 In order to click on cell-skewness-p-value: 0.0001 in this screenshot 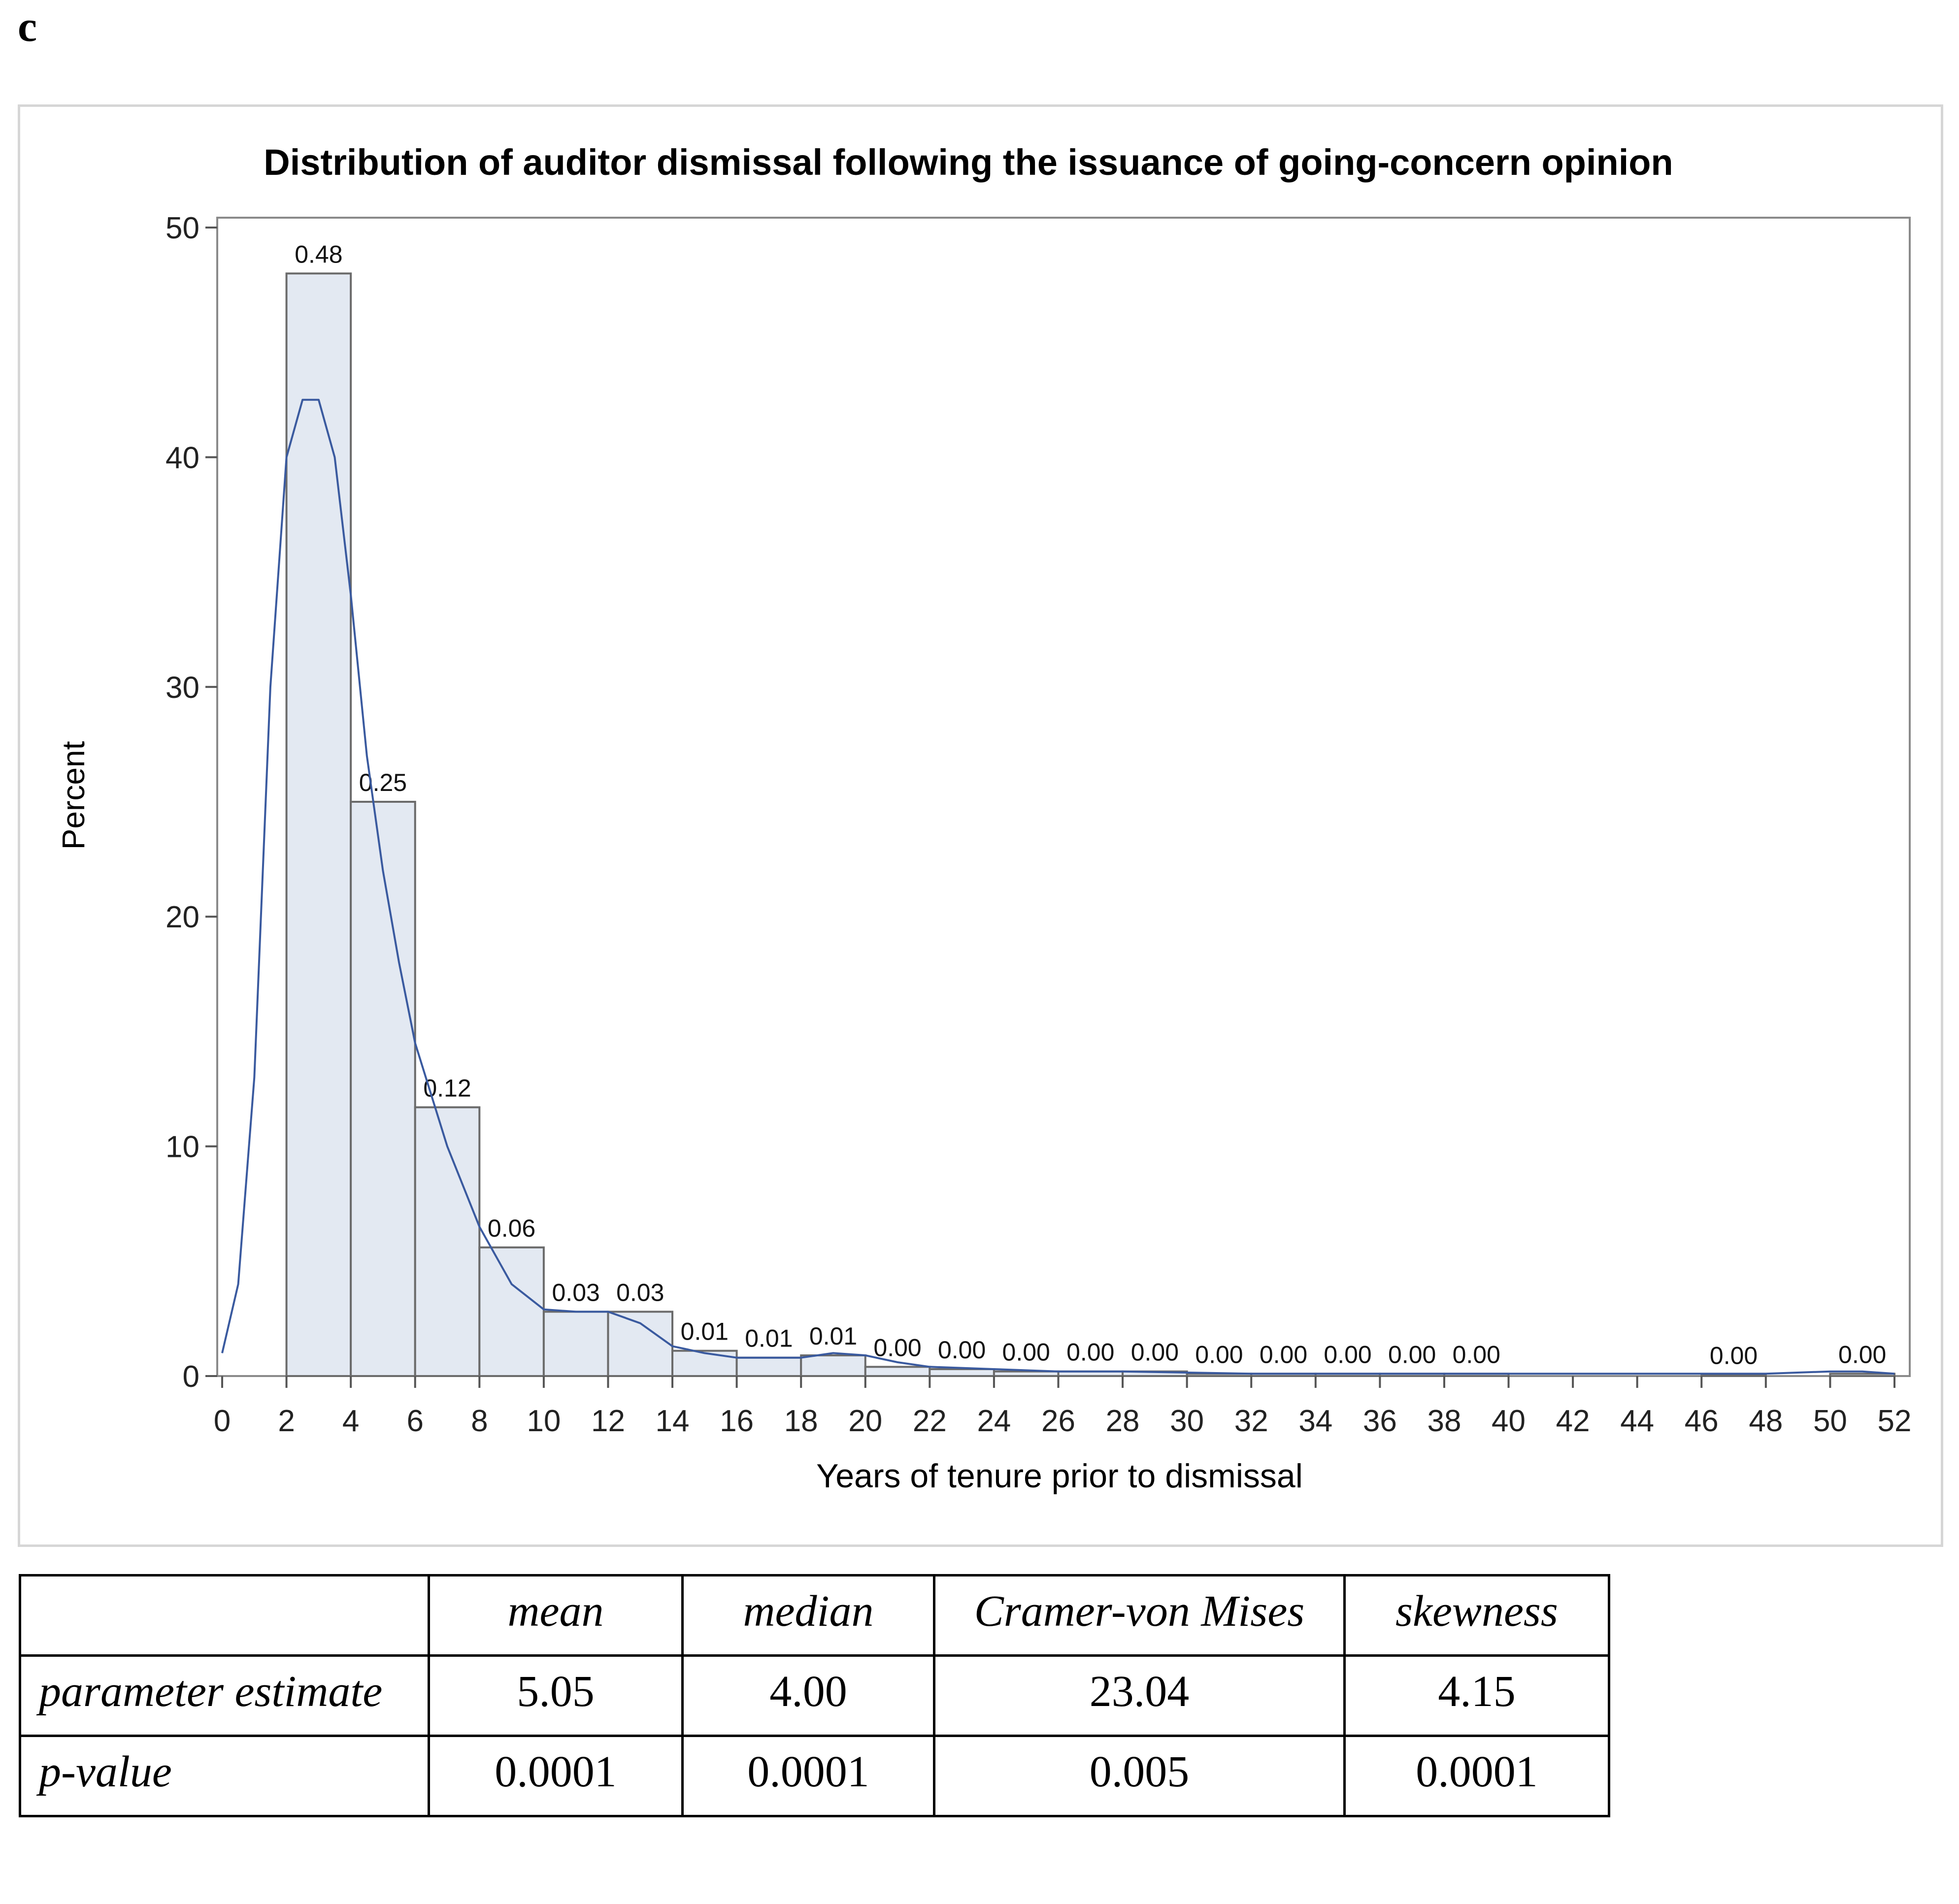, I will do `click(1477, 1776)`.